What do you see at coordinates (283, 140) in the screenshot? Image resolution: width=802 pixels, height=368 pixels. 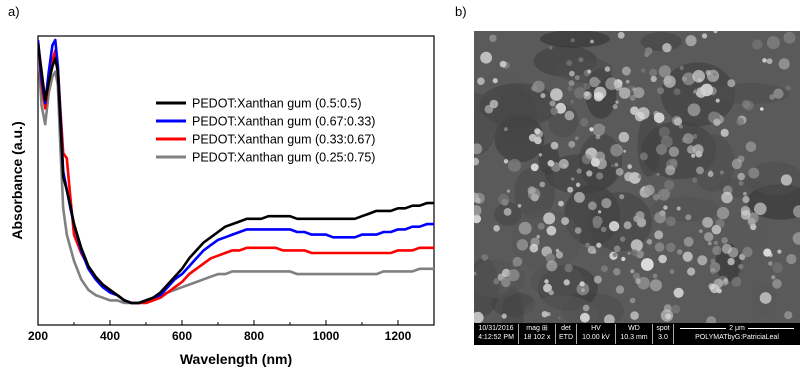 I see `legend-label-3: PEDOT:Xanthan gum (0.33:0.67)` at bounding box center [283, 140].